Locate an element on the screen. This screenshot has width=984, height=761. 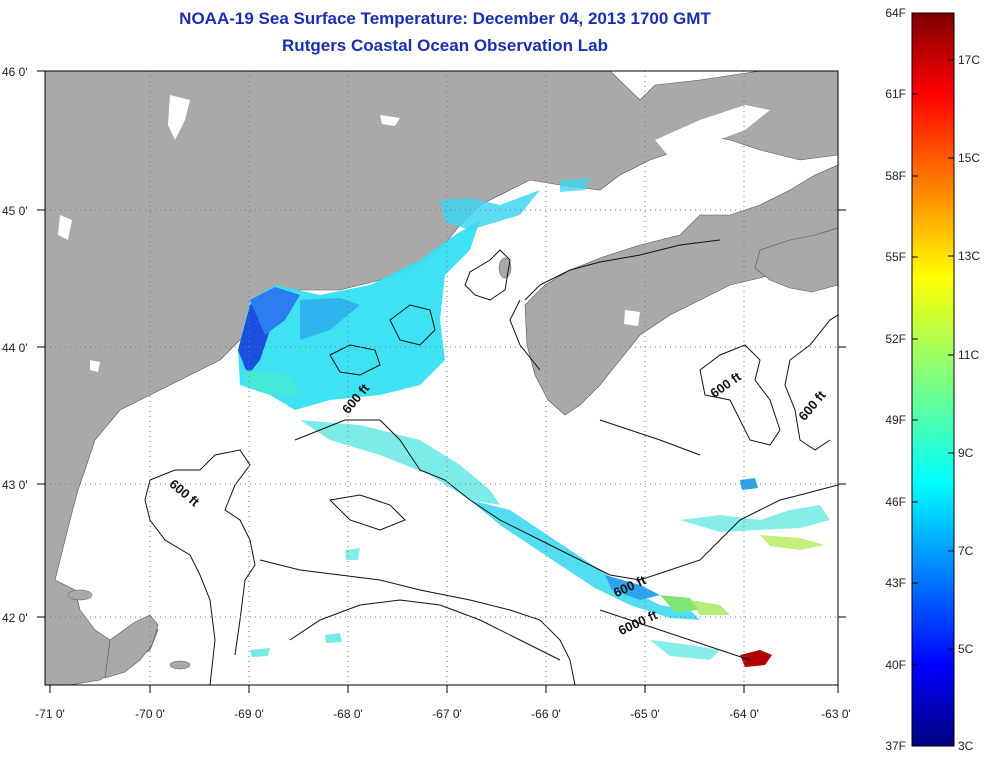
lon-label: -69 0' is located at coordinates (249, 714).